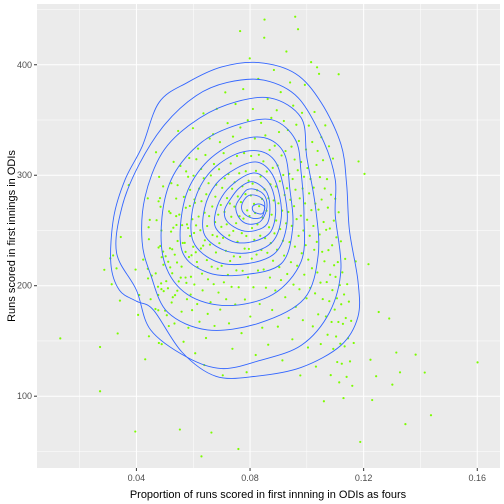  I want to click on density-contour, so click(247, 206).